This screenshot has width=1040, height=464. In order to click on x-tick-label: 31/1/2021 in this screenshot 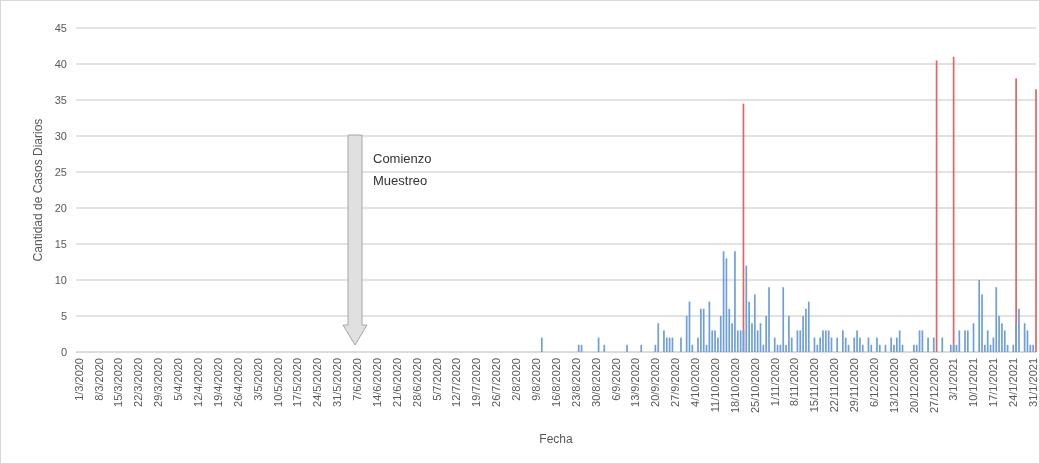, I will do `click(1033, 382)`.